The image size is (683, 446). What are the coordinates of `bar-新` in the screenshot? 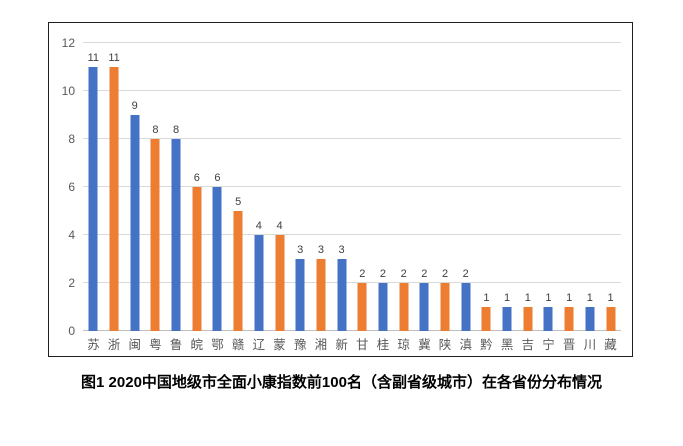 It's located at (342, 295).